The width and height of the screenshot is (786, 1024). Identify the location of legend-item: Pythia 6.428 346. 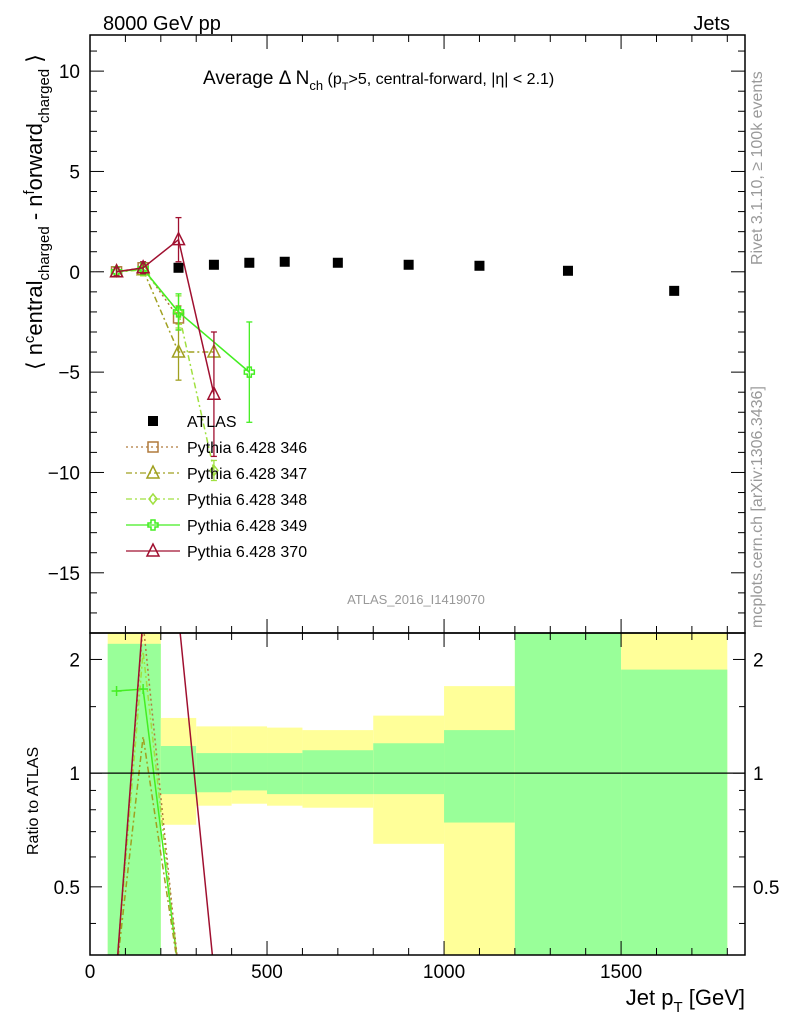
(216, 448).